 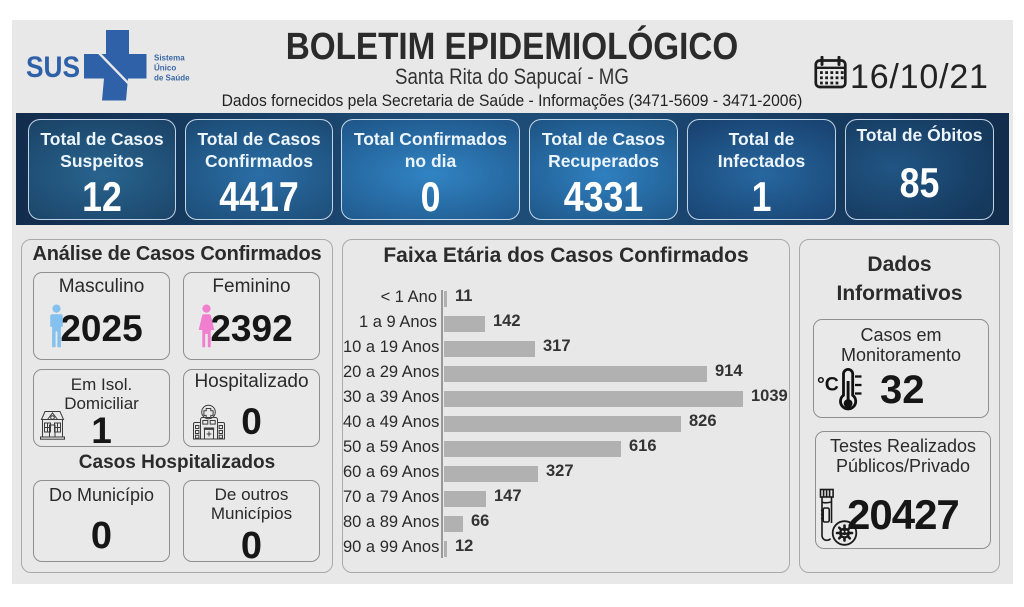 What do you see at coordinates (172, 78) in the screenshot?
I see `svg-text: de Saúde` at bounding box center [172, 78].